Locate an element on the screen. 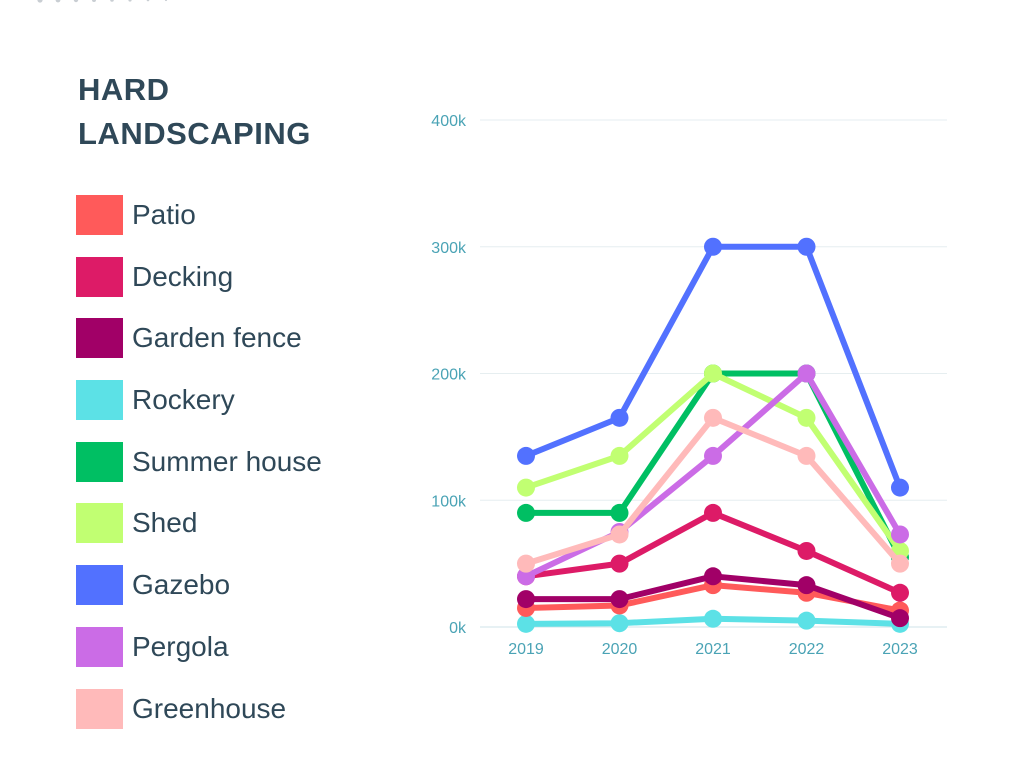 This screenshot has width=1024, height=768. x-tick-label: 2022 is located at coordinates (807, 649).